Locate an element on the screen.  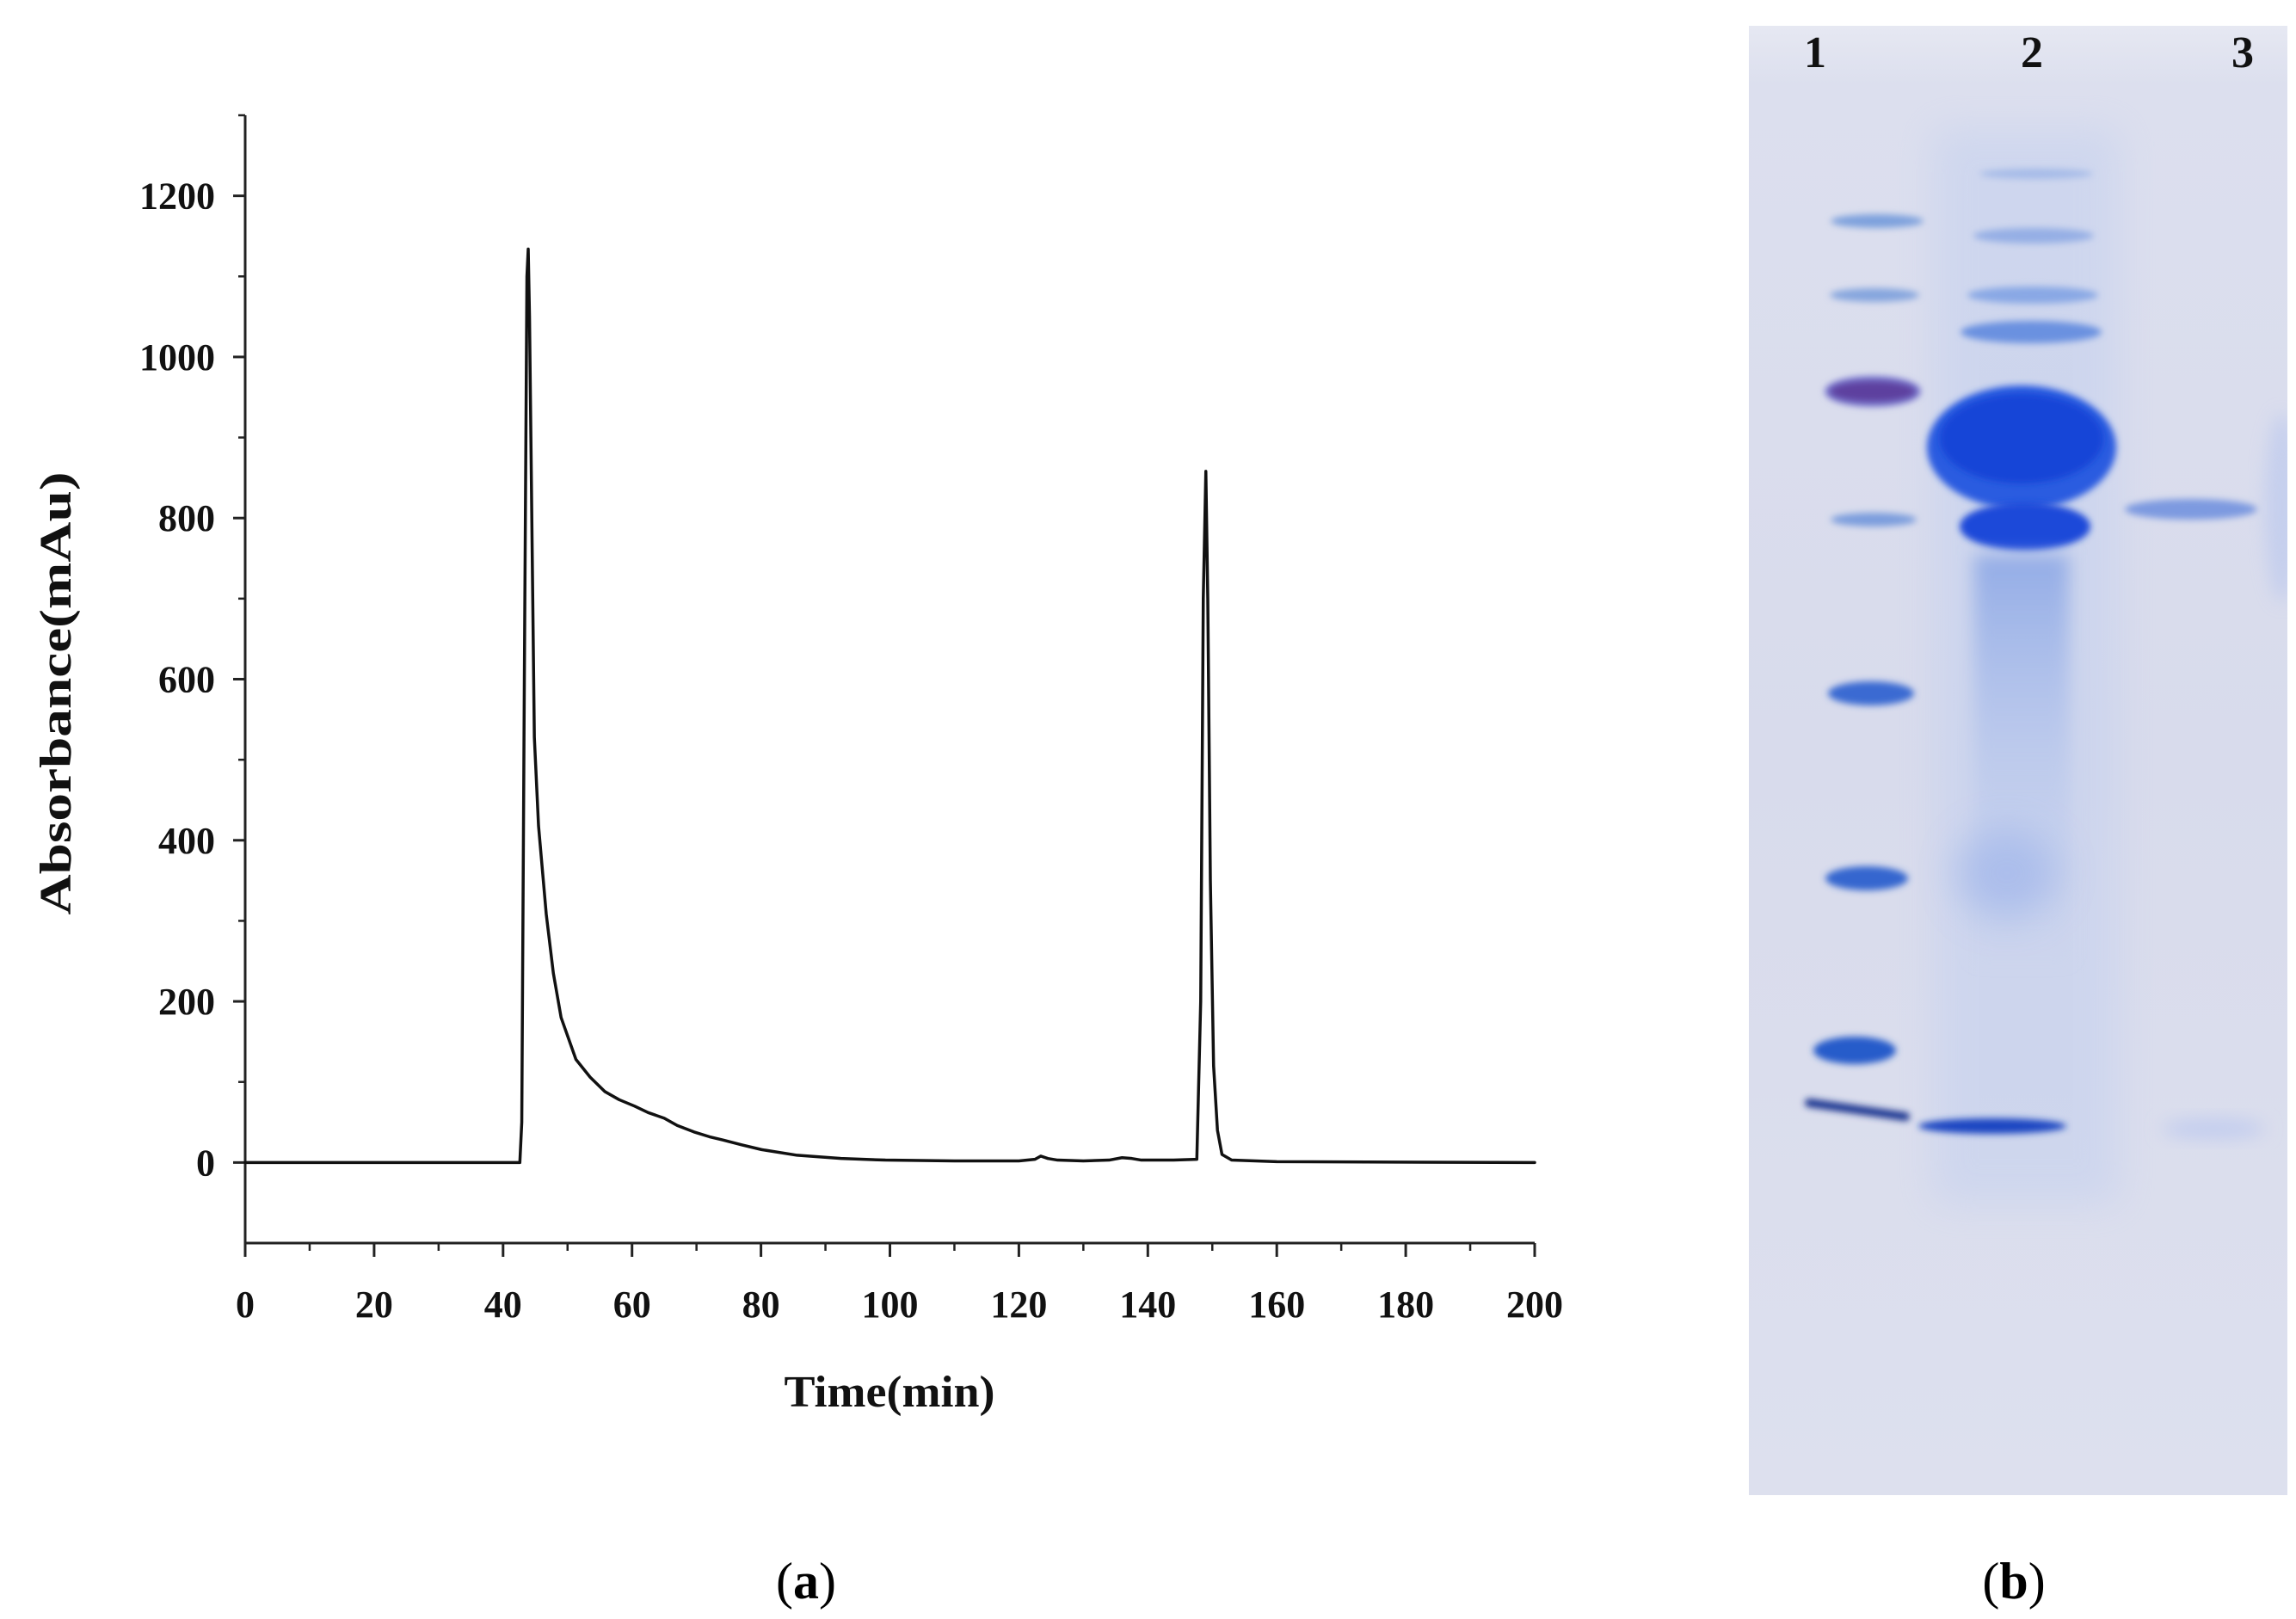
x-tick-labels: 0 20 40 60 80 100 120 140 160 180 200 is located at coordinates (899, 1305).